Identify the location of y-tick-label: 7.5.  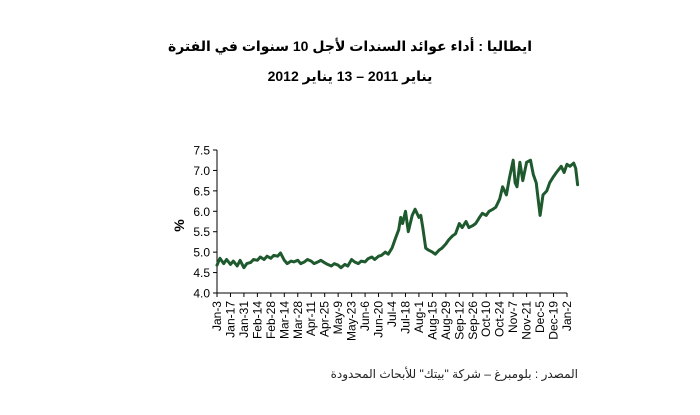
(201, 151).